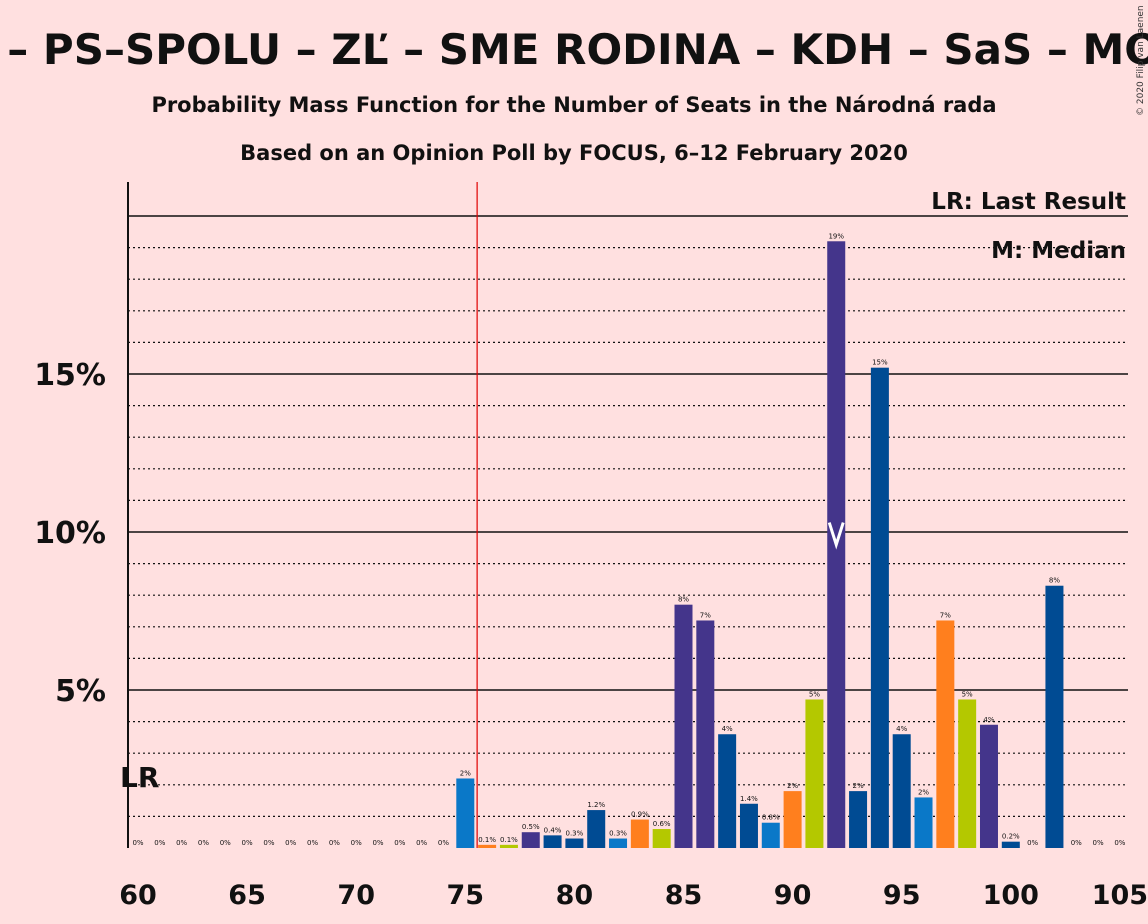 This screenshot has height=924, width=1148. Describe the element at coordinates (421, 843) in the screenshot. I see `value-label-seats-73: 0%` at that location.